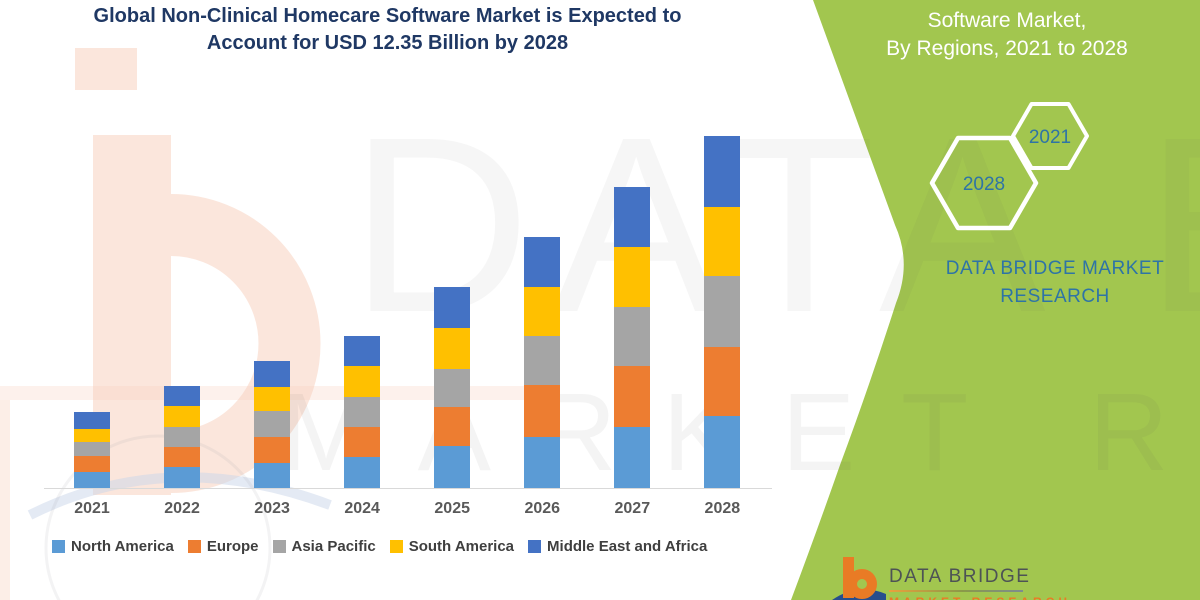  What do you see at coordinates (722, 241) in the screenshot?
I see `bar-segment-2028-south-america` at bounding box center [722, 241].